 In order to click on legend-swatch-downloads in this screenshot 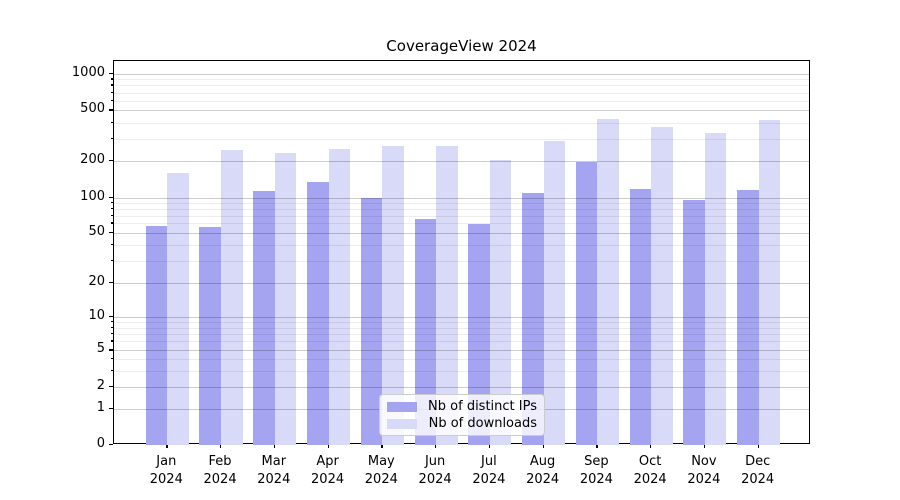, I will do `click(402, 423)`.